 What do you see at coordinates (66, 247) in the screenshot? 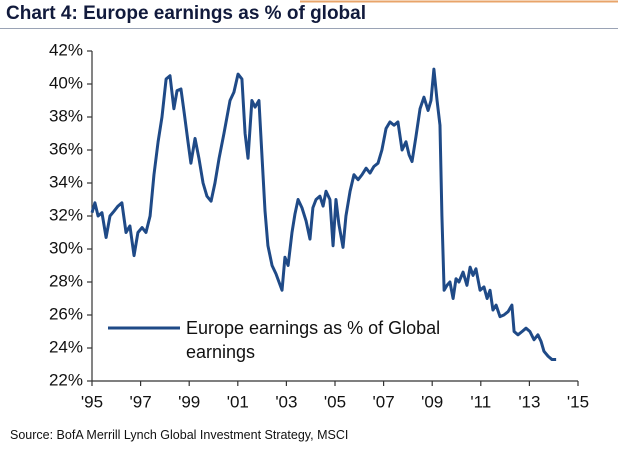
I see `y-tick-label: 30%` at bounding box center [66, 247].